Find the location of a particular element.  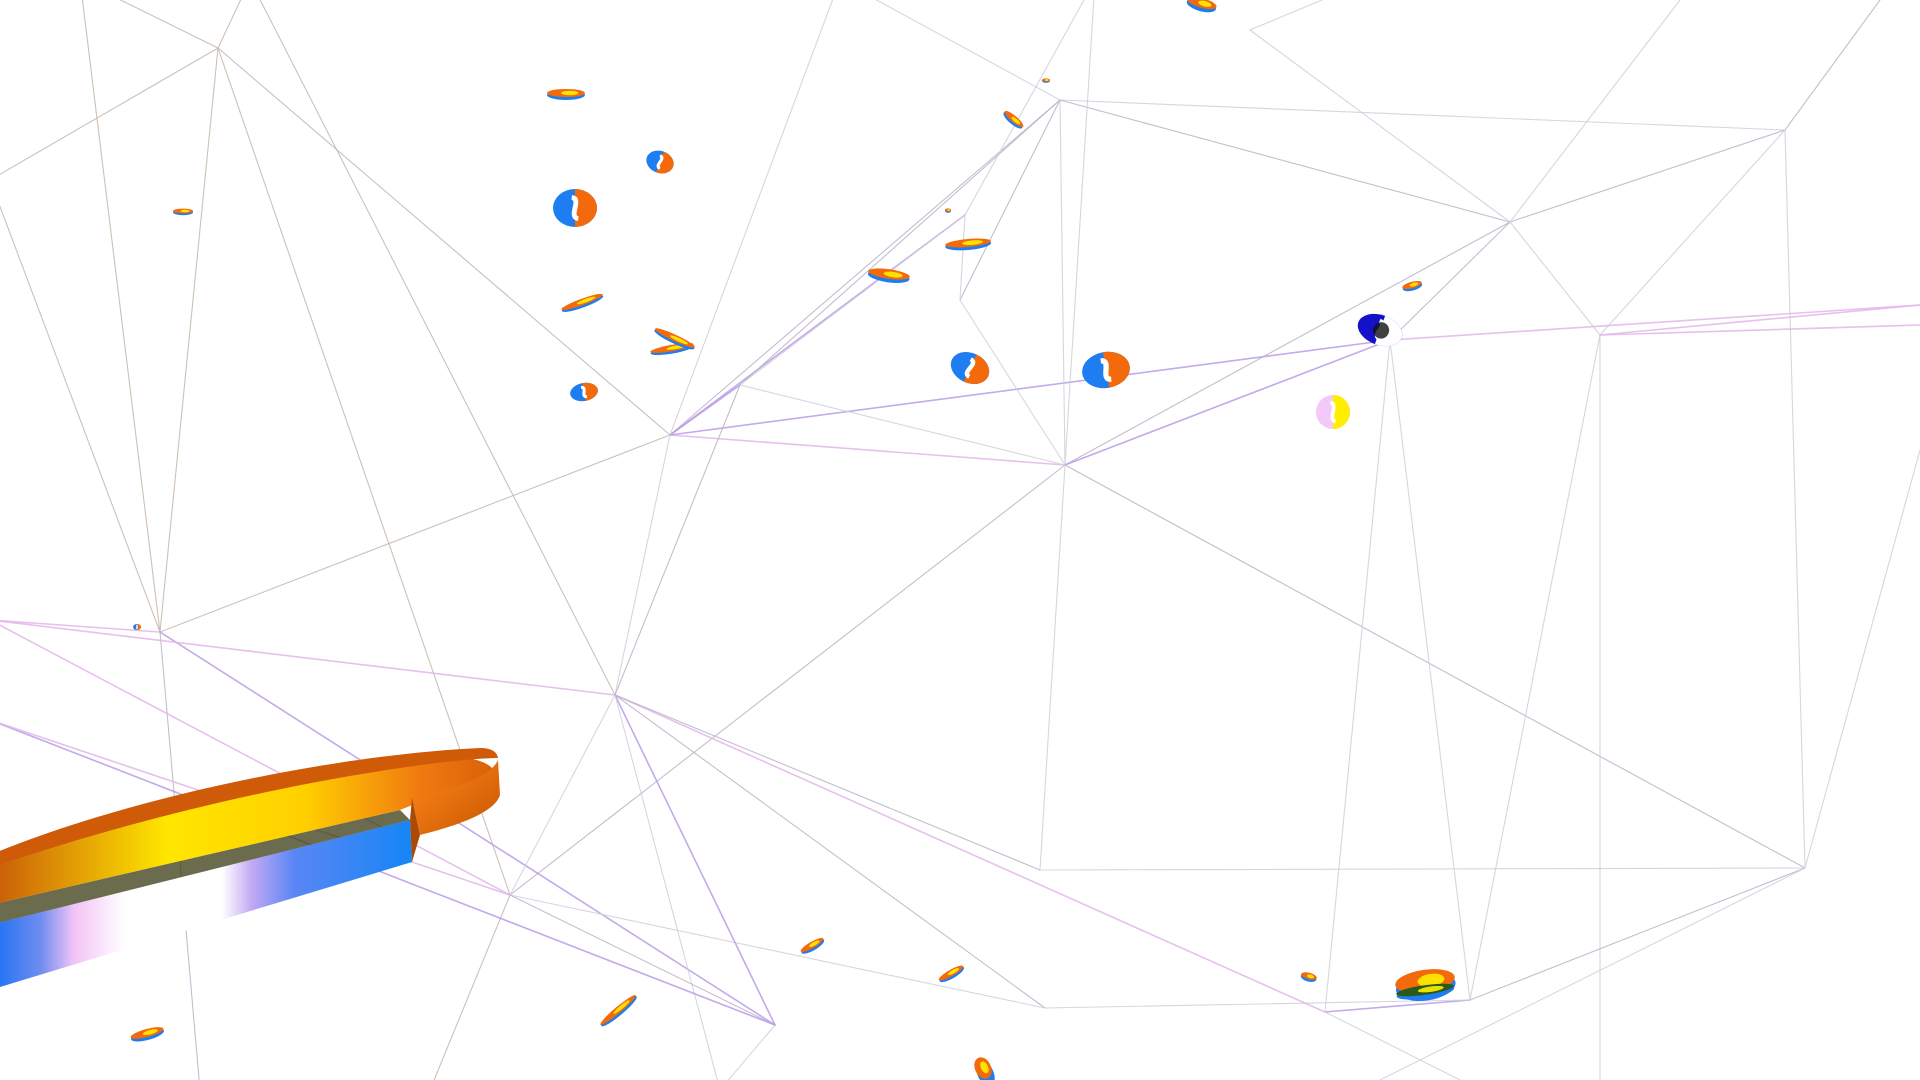

ring-inner-shadow is located at coordinates (205, 866).